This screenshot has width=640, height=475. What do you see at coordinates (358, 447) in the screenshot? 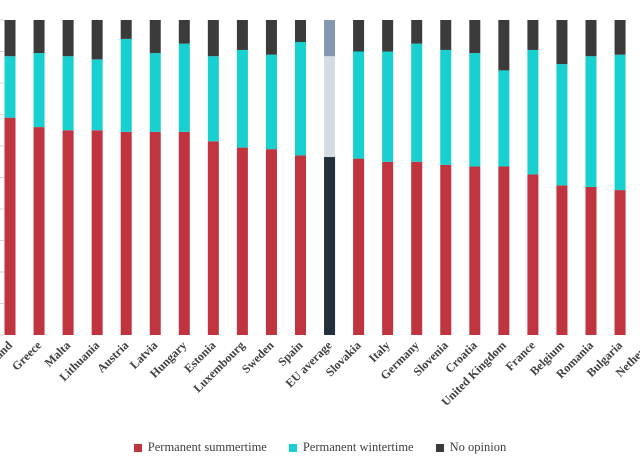
I see `legend-label-wintertime: Permanent wintertime` at bounding box center [358, 447].